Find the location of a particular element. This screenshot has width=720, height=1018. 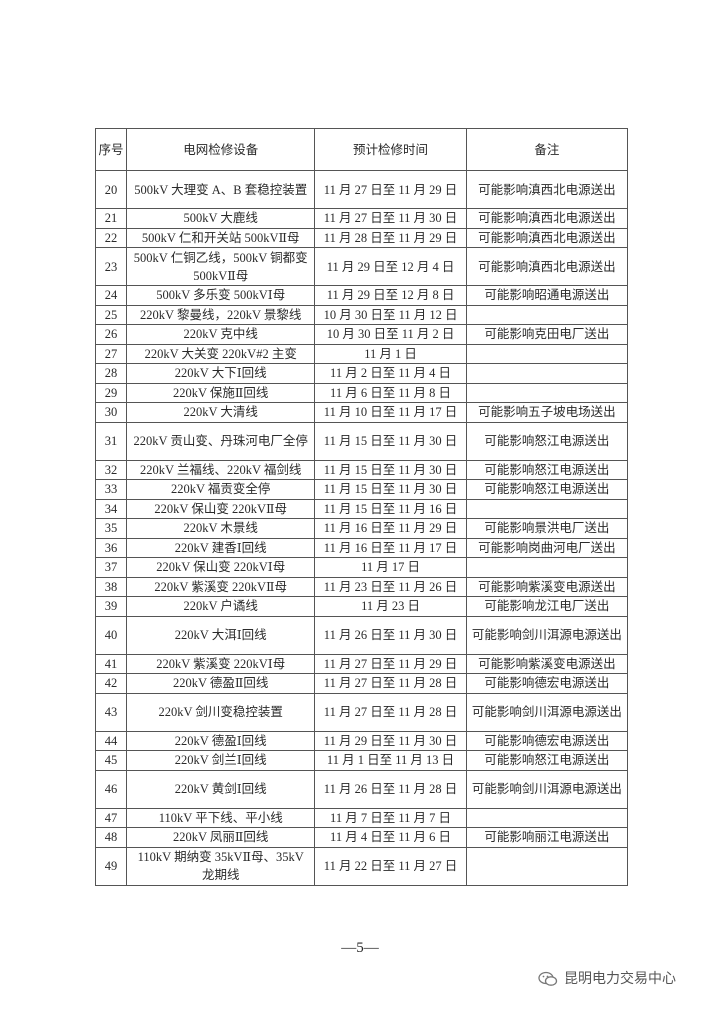

table-row: 34 220kV 保山变 220kVⅡ母 11 月 15 日至 11 月 16 日 is located at coordinates (361, 508).